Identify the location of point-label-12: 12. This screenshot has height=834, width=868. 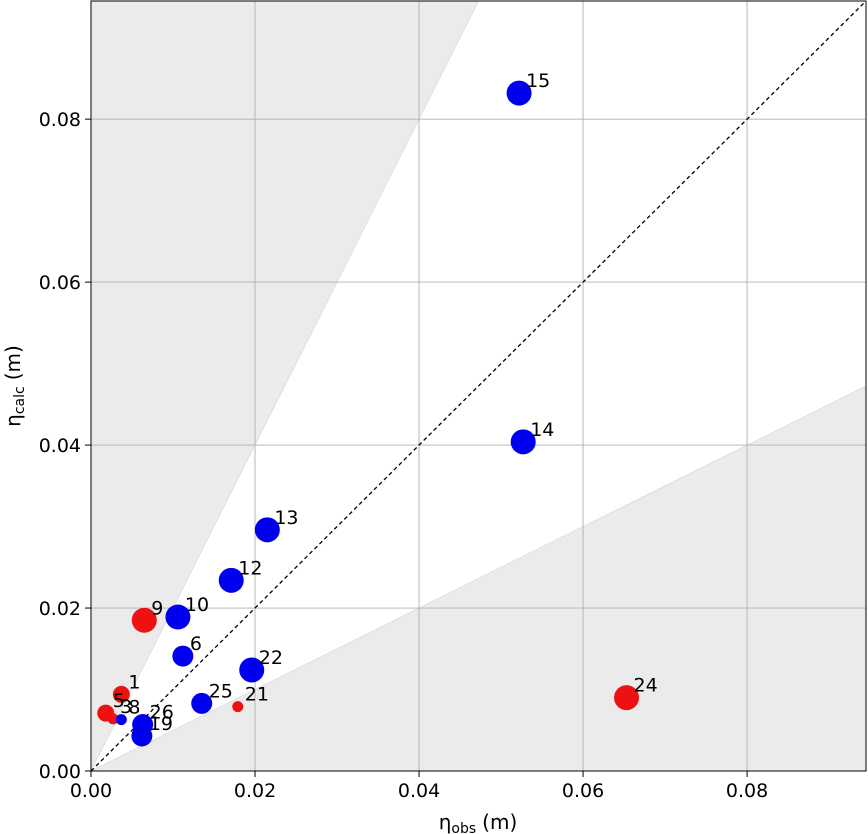
(250, 568).